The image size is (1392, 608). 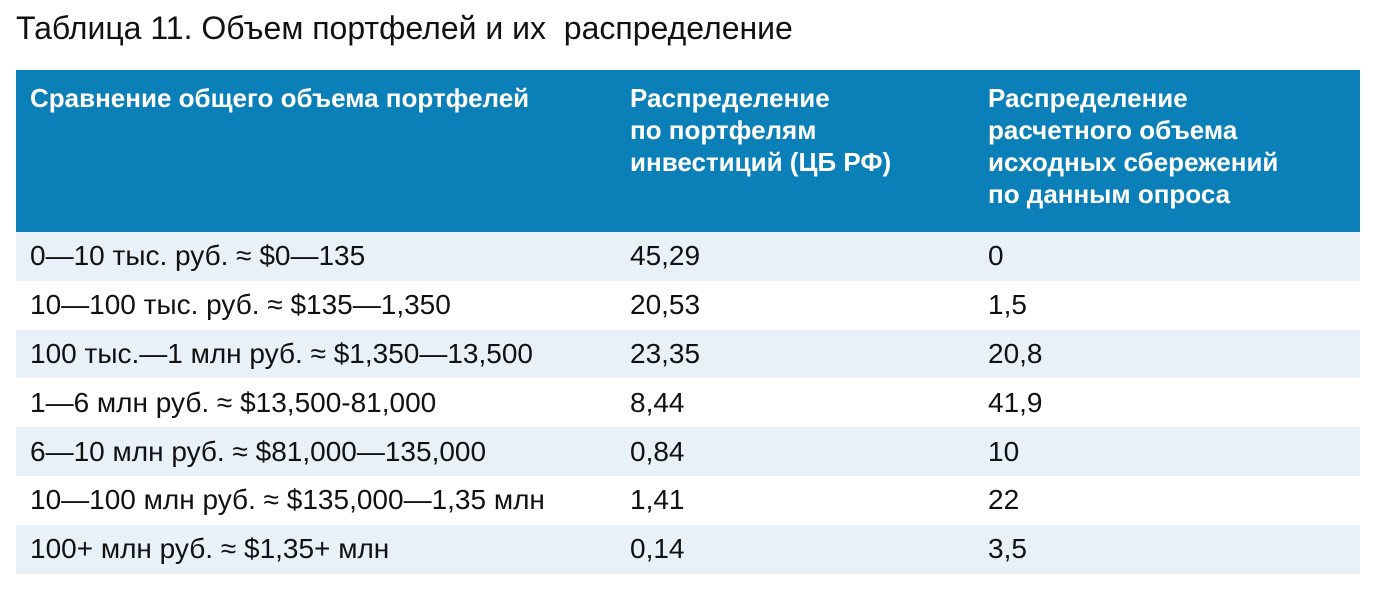 What do you see at coordinates (657, 500) in the screenshot?
I see `cell-cbr-value: 1,41` at bounding box center [657, 500].